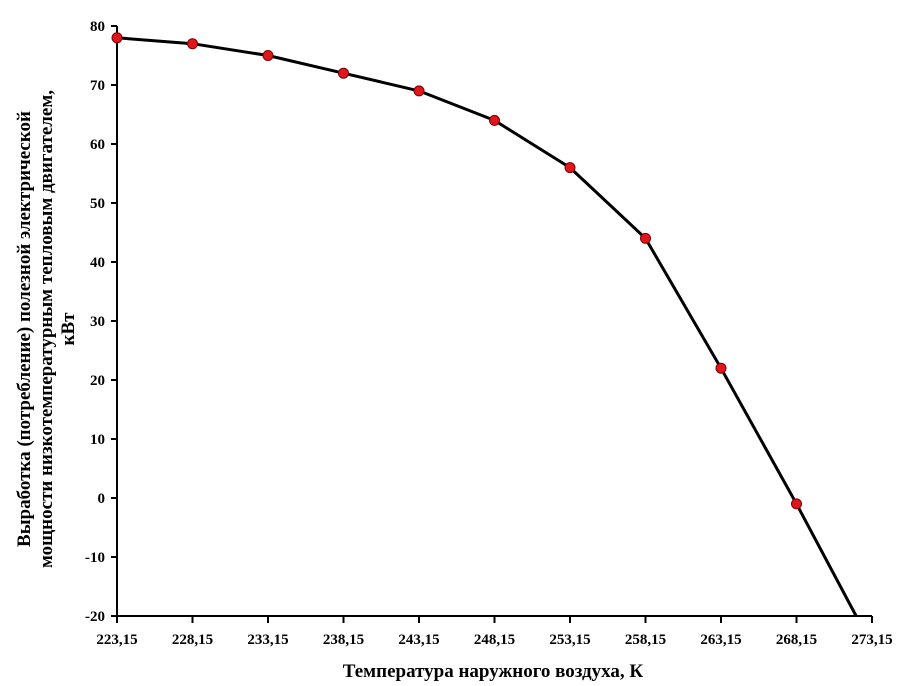 This screenshot has width=917, height=686. I want to click on y-tick-label: 80, so click(97, 27).